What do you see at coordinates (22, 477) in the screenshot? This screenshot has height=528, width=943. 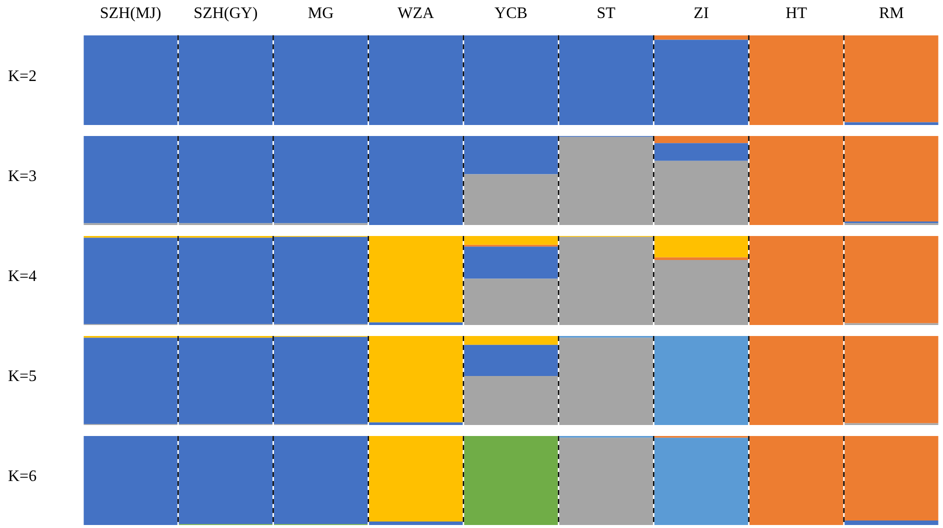 I see `y-axis-title: K=6` at bounding box center [22, 477].